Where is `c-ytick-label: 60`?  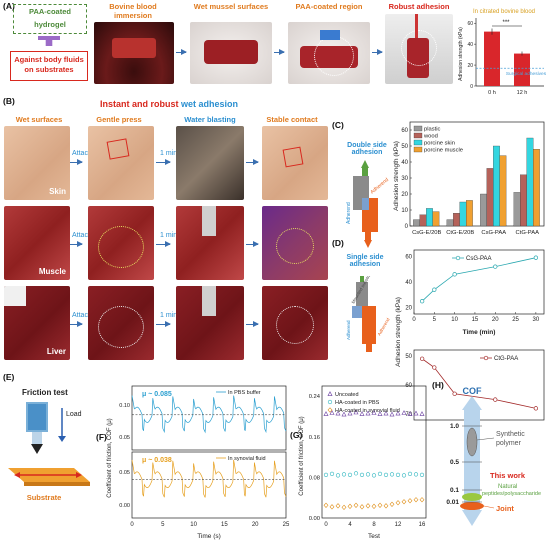 c-ytick-label: 60 is located at coordinates (404, 131).